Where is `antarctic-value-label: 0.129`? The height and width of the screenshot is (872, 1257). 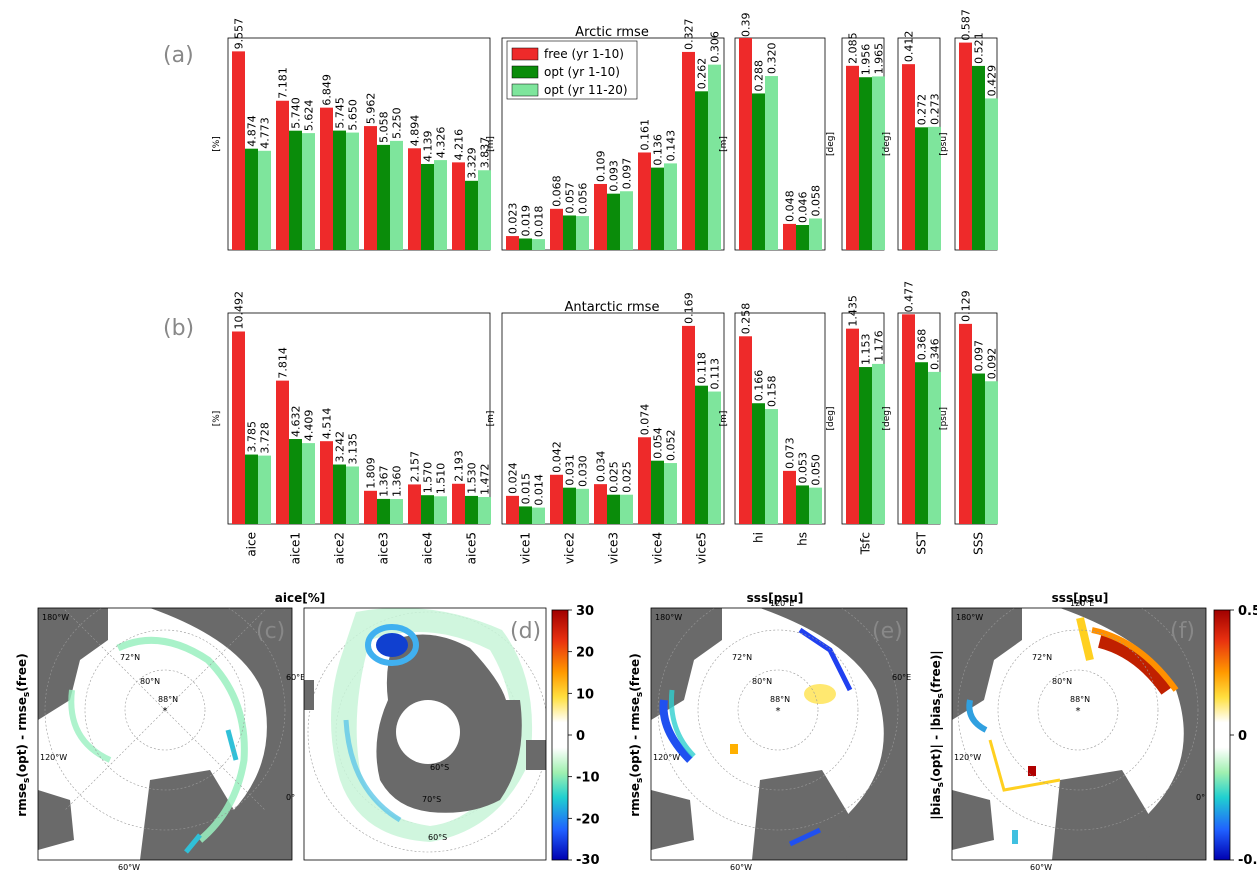
antarctic-value-label: 0.129 is located at coordinates (966, 306).